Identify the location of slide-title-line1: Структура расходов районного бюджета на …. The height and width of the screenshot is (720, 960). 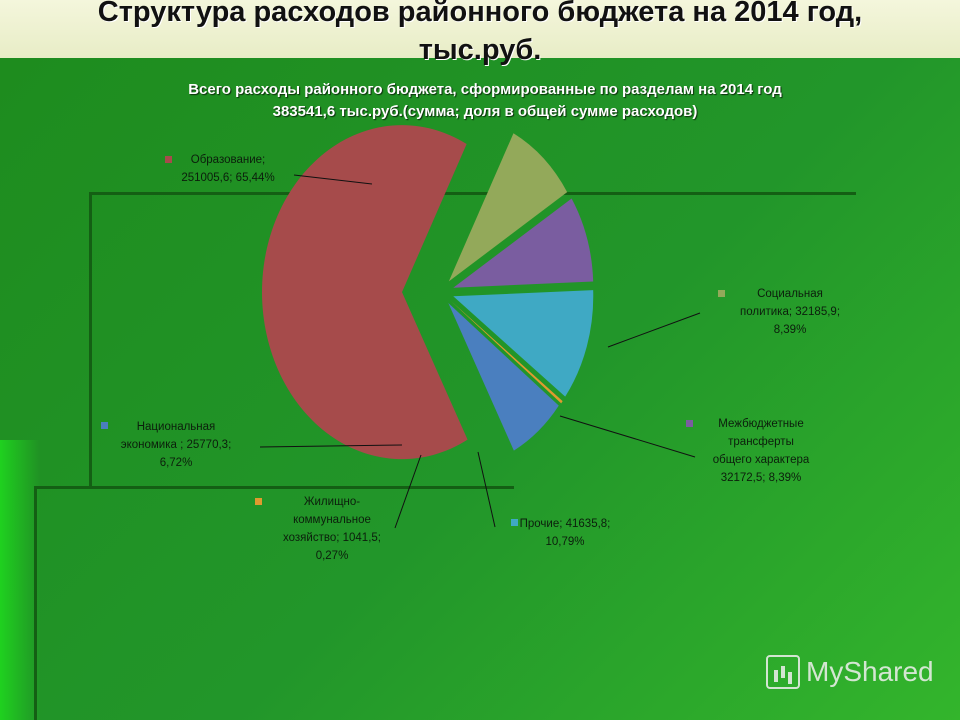
(480, 14).